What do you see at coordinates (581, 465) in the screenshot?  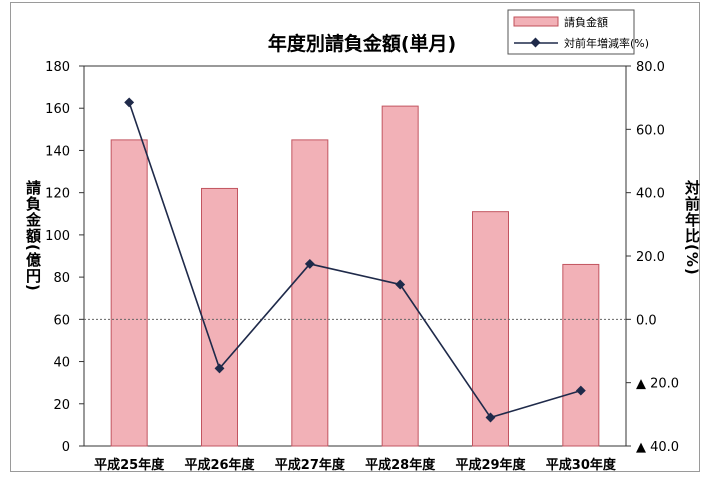 I see `category-label: 平成30年度` at bounding box center [581, 465].